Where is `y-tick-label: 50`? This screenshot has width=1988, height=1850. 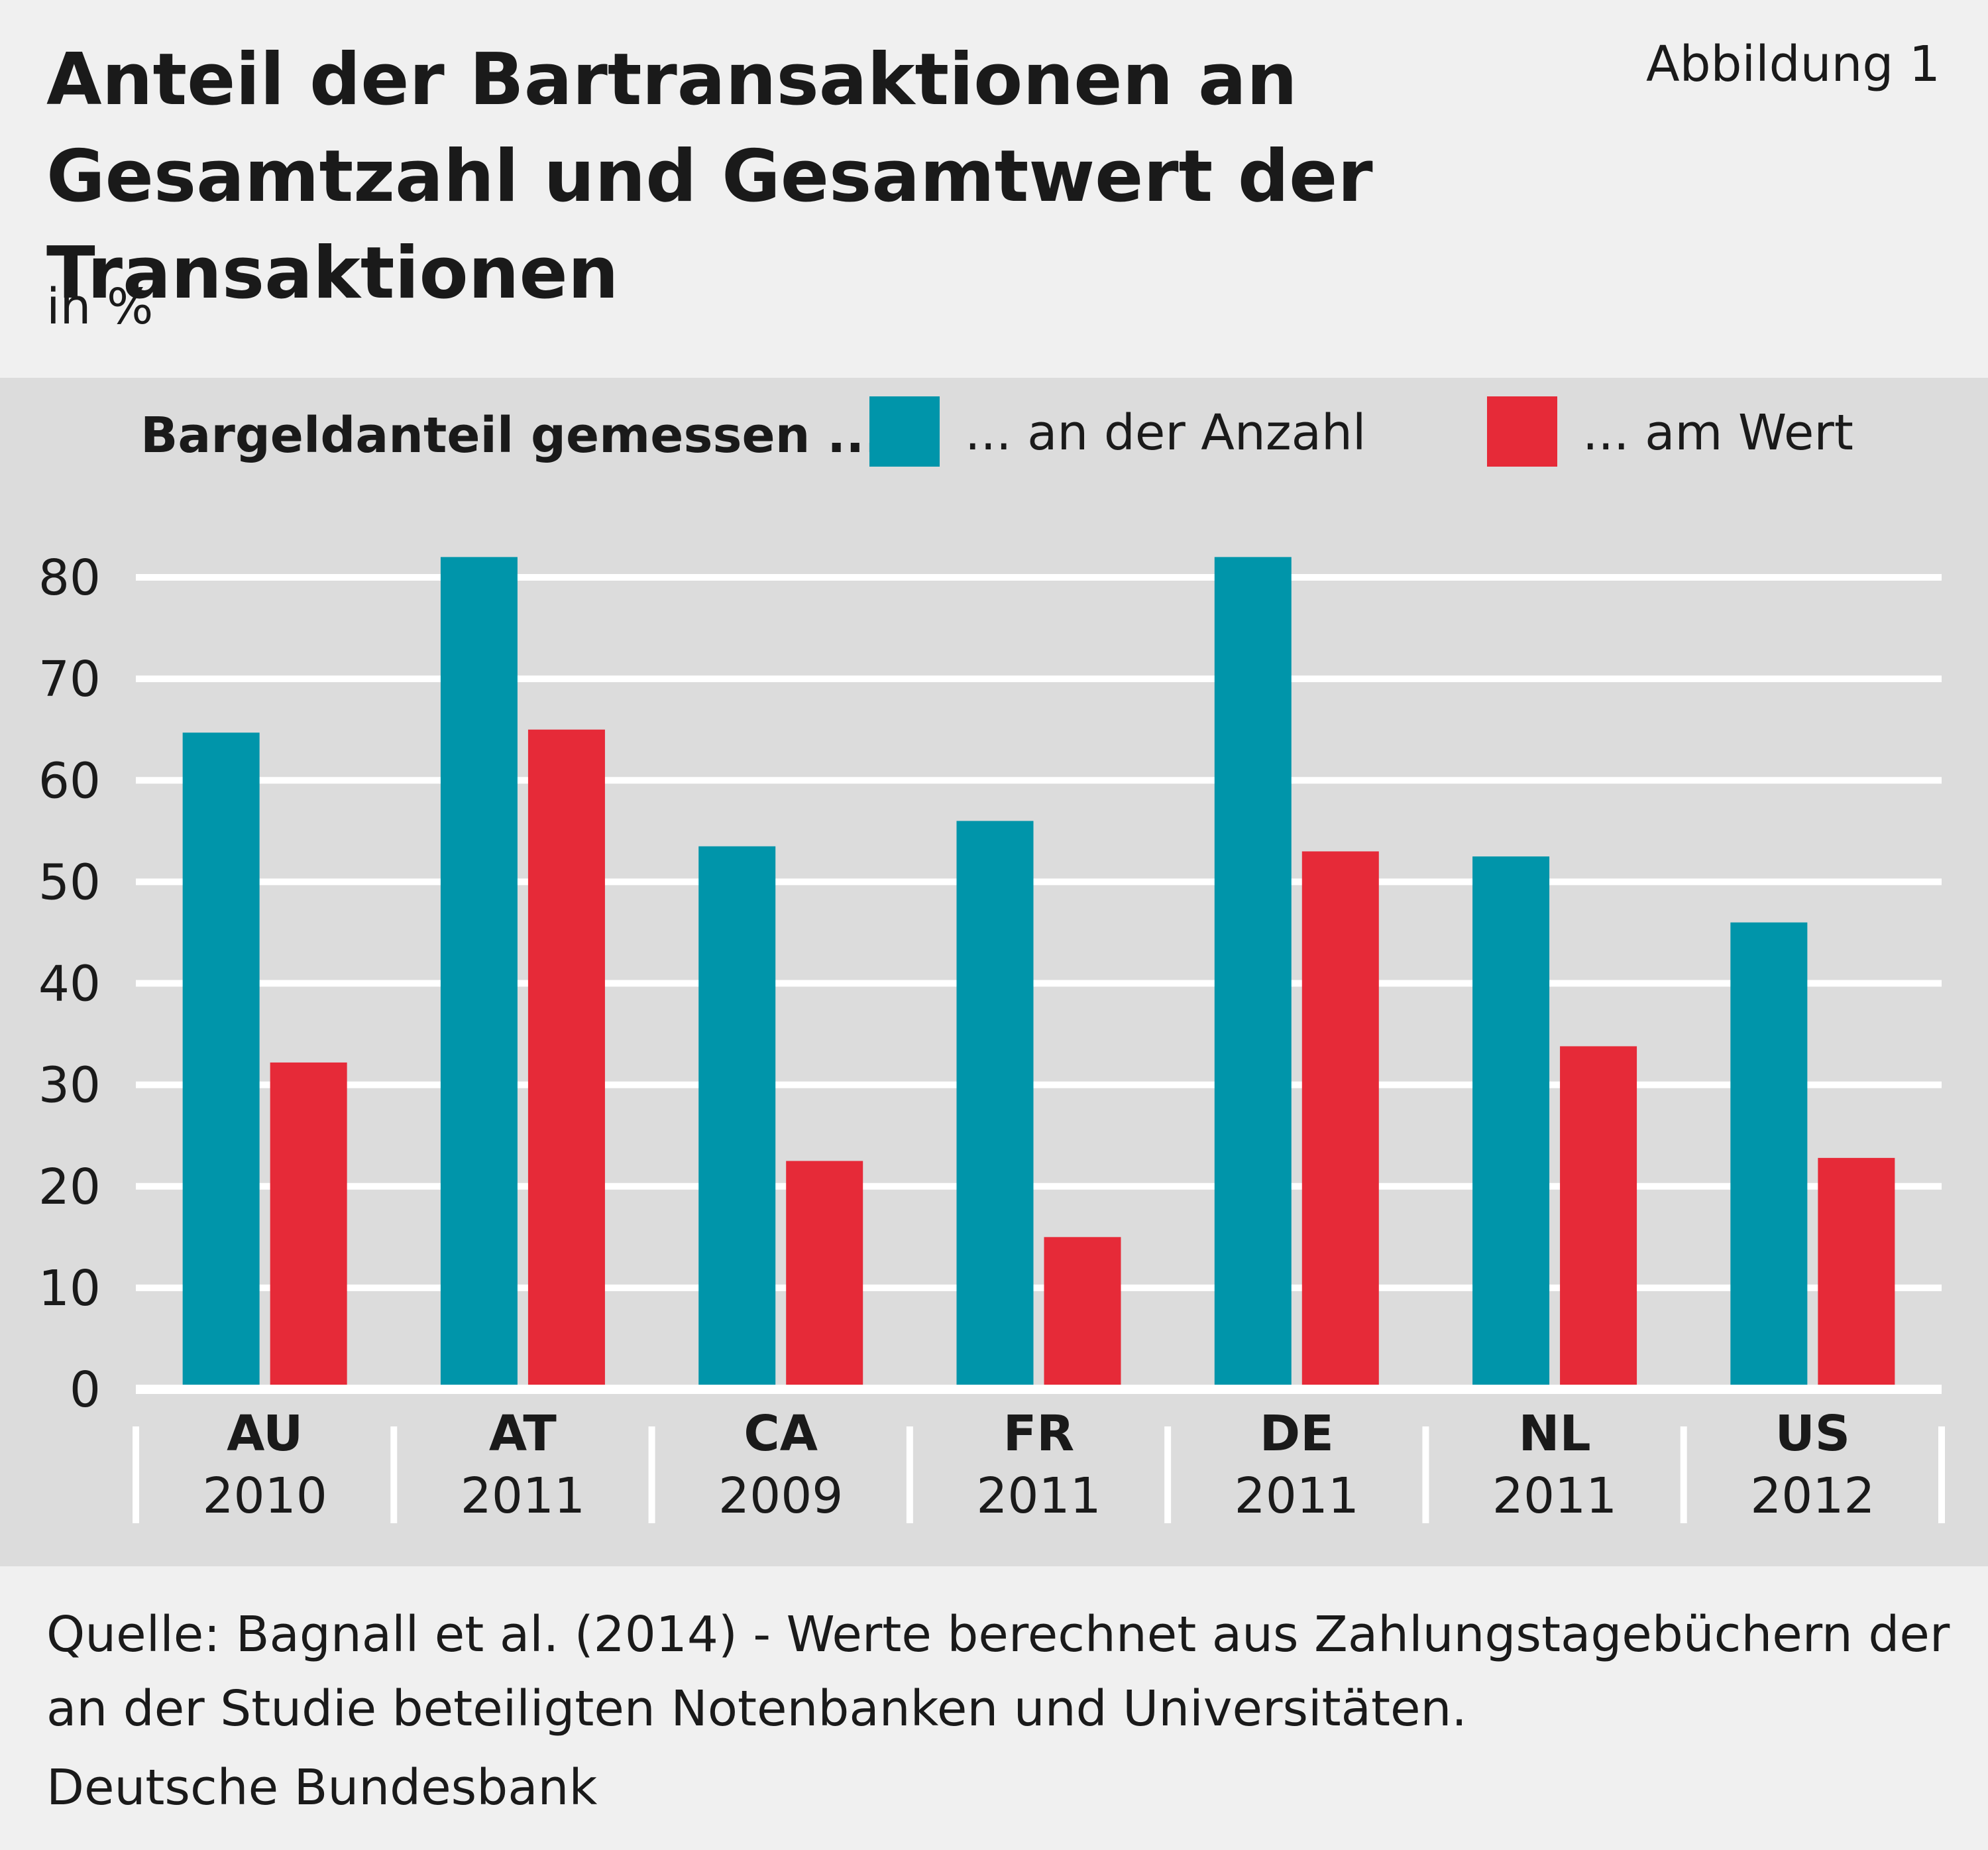
y-tick-label: 50 is located at coordinates (69, 882).